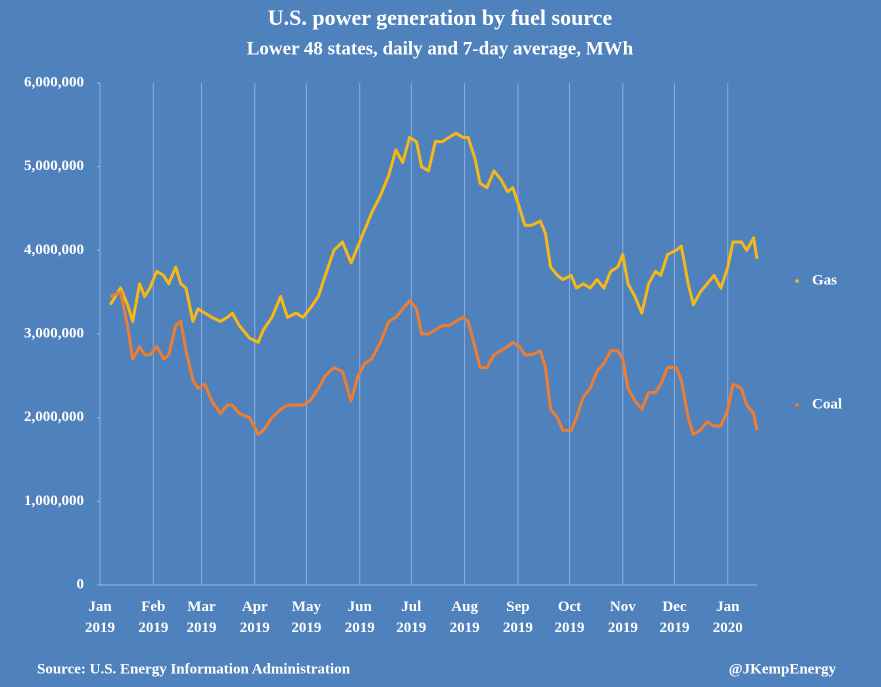 The image size is (881, 687). Describe the element at coordinates (440, 17) in the screenshot. I see `chart-title: U.S. power generation by fuel source` at that location.